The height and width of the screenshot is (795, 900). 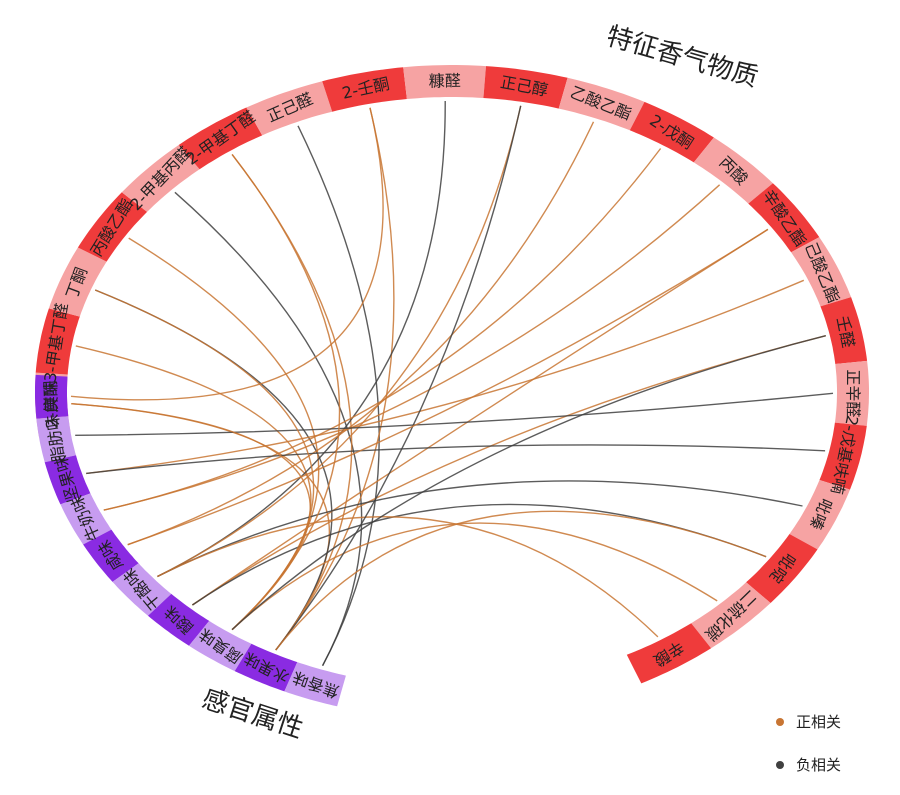 I want to click on compounds-group-title: 特征香气物质, so click(x=682, y=57).